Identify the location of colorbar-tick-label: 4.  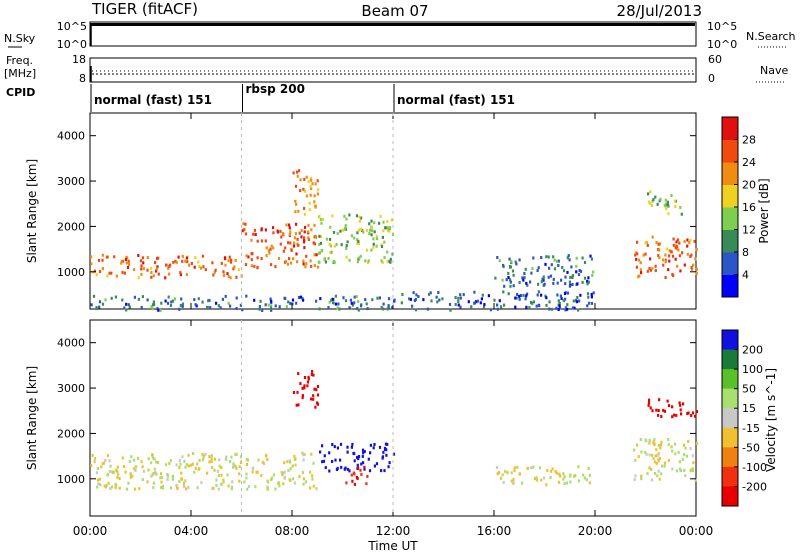
(745, 275).